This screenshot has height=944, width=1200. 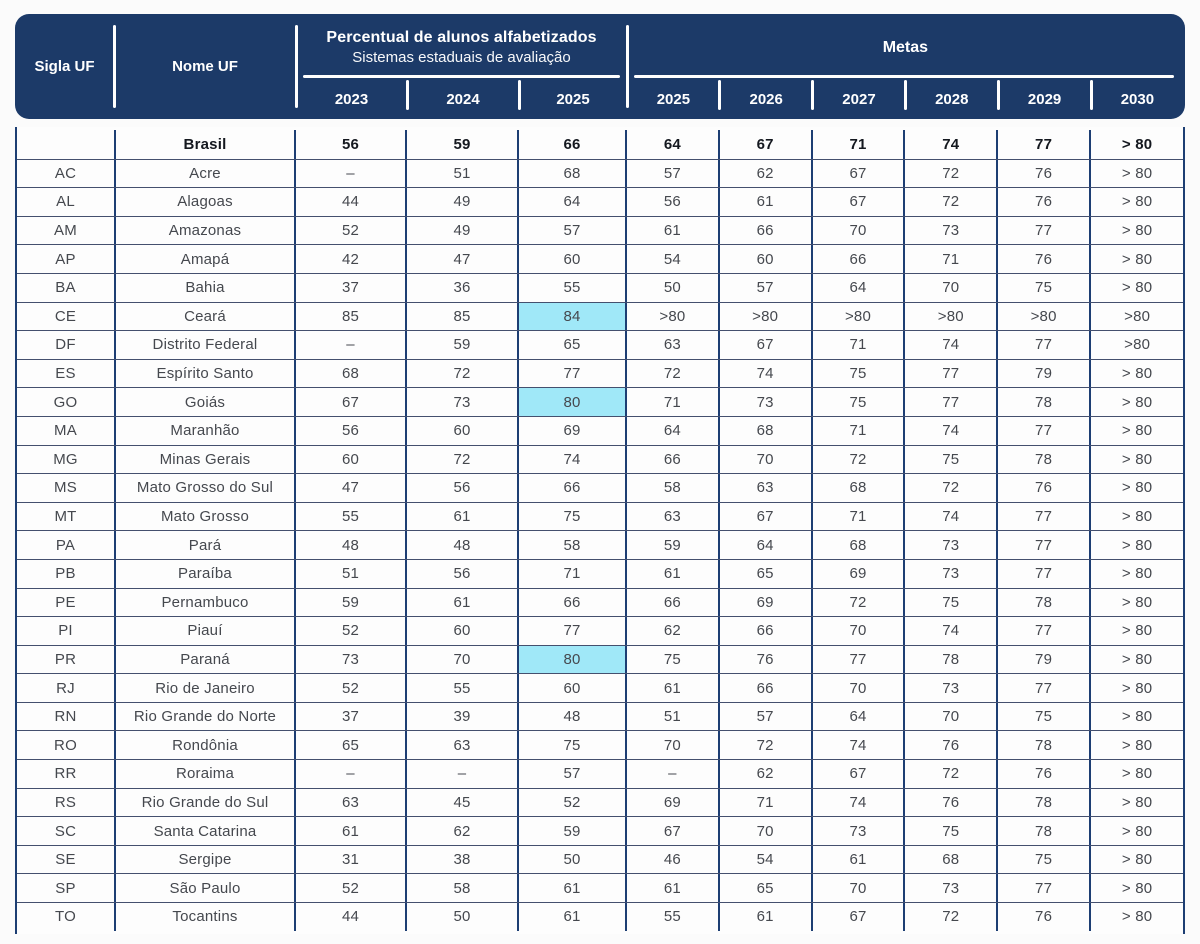 I want to click on cell-nome: Amazonas, so click(x=206, y=230).